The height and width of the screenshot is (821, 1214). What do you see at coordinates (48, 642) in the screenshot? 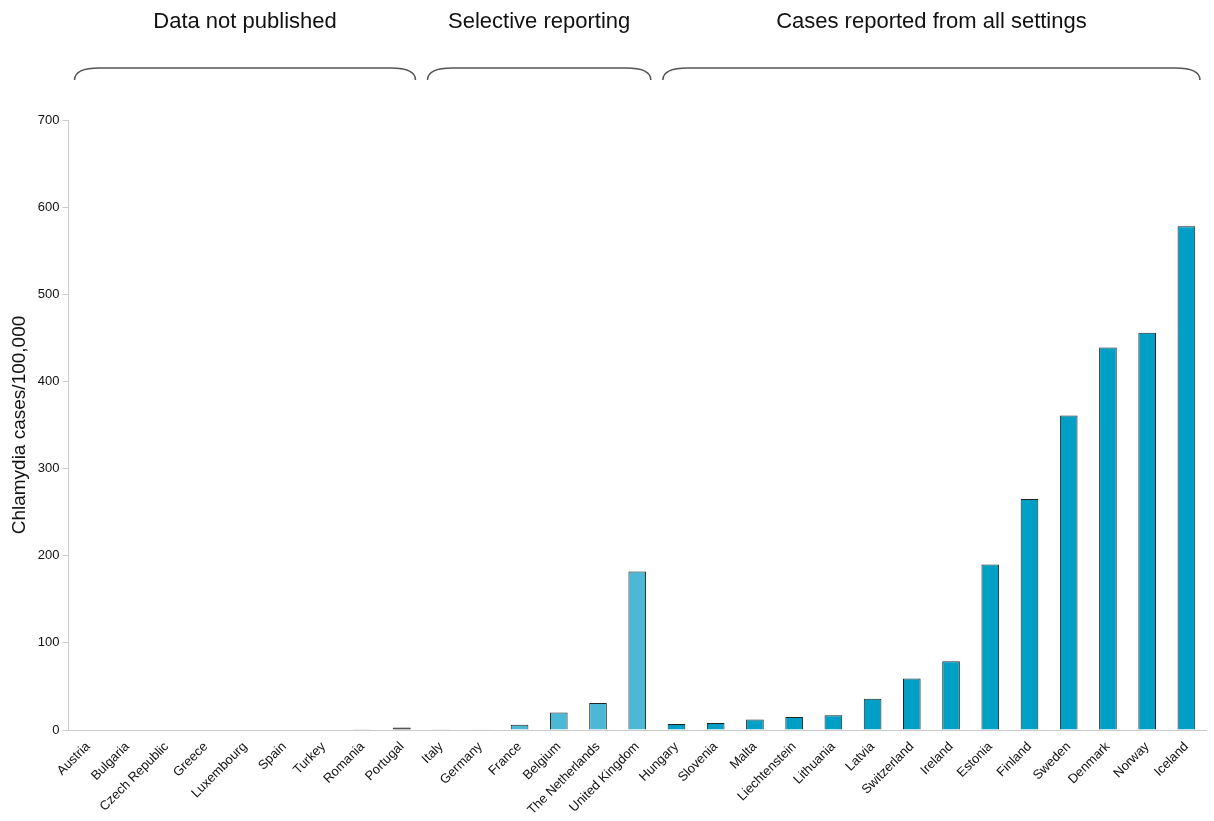
I see `y-tick-label: 100` at bounding box center [48, 642].